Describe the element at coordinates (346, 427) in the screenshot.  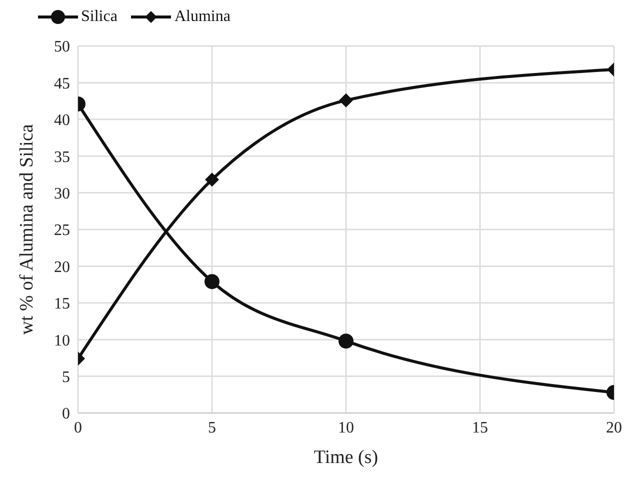
I see `x-tick-label: 10` at that location.